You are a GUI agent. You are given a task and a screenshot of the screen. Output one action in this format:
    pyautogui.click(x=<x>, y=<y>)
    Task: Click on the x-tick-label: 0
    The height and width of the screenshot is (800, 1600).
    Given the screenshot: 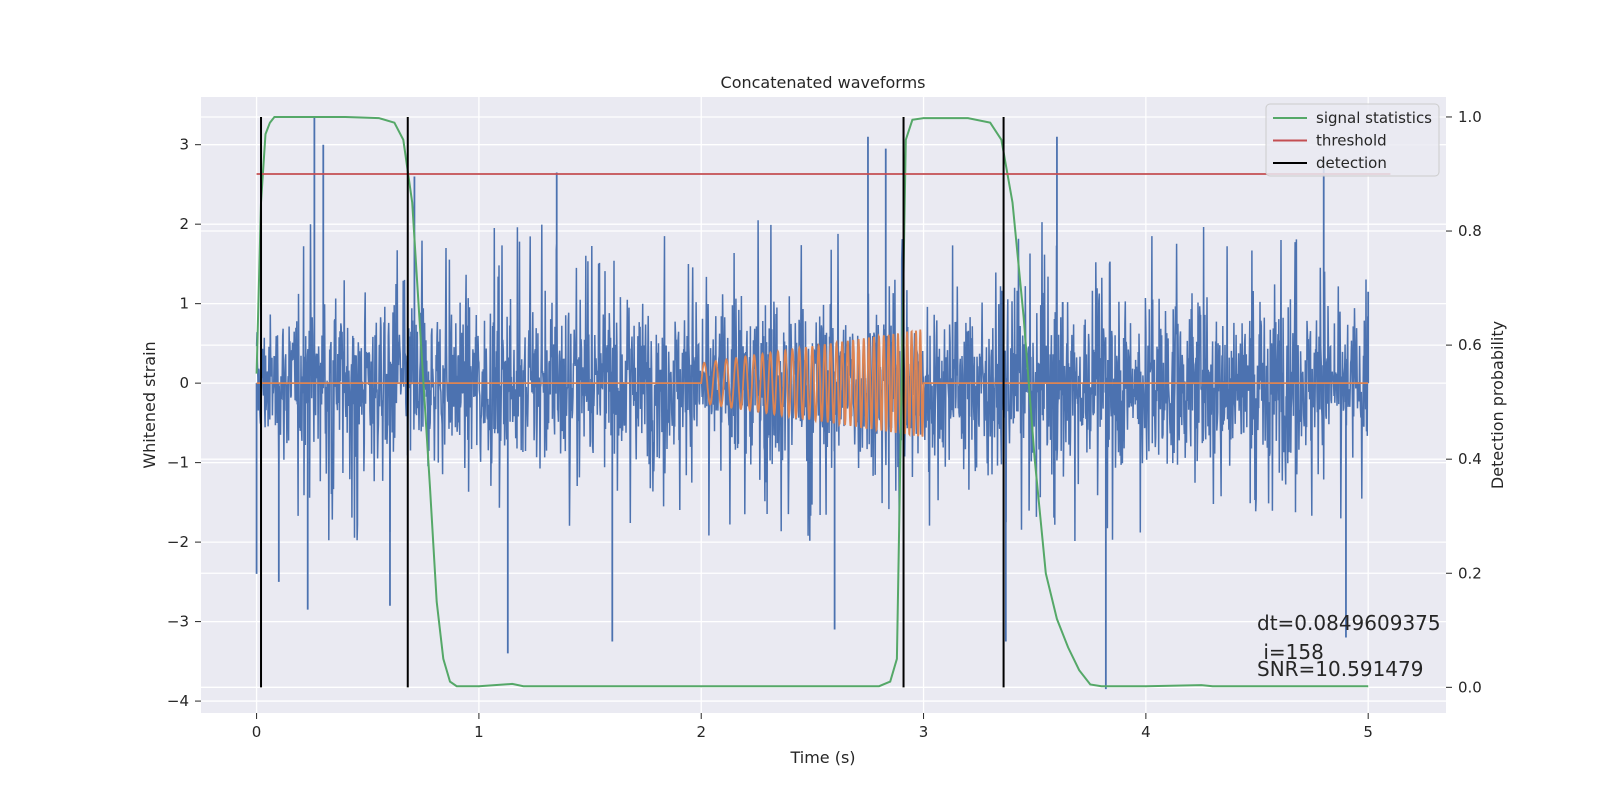 What is the action you would take?
    pyautogui.click(x=257, y=732)
    